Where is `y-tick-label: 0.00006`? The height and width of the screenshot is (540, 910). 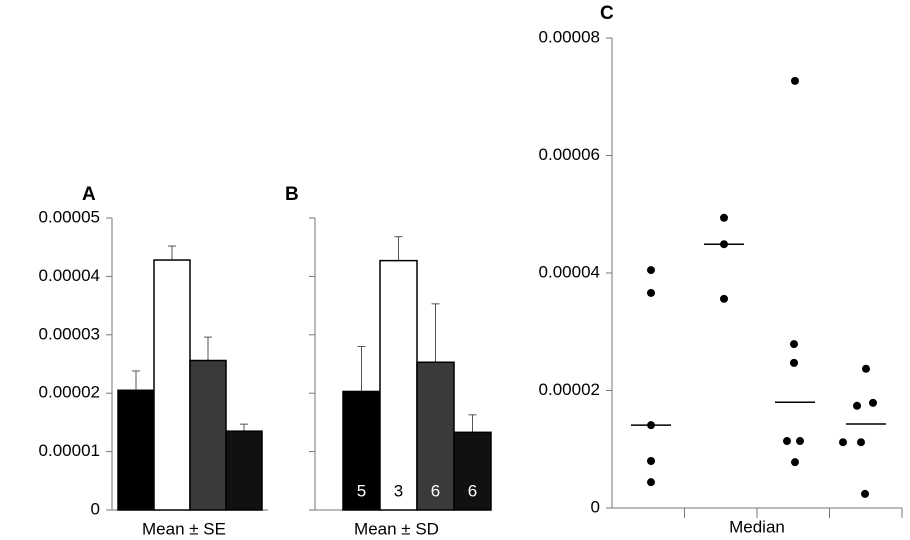 y-tick-label: 0.00006 is located at coordinates (569, 154).